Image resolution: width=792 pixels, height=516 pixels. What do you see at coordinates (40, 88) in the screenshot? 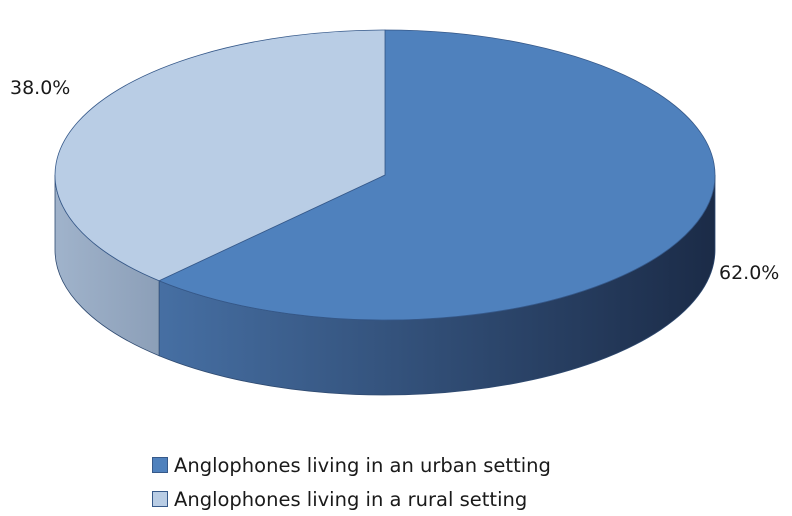
I see `data-label-rural: 38.0%` at bounding box center [40, 88].